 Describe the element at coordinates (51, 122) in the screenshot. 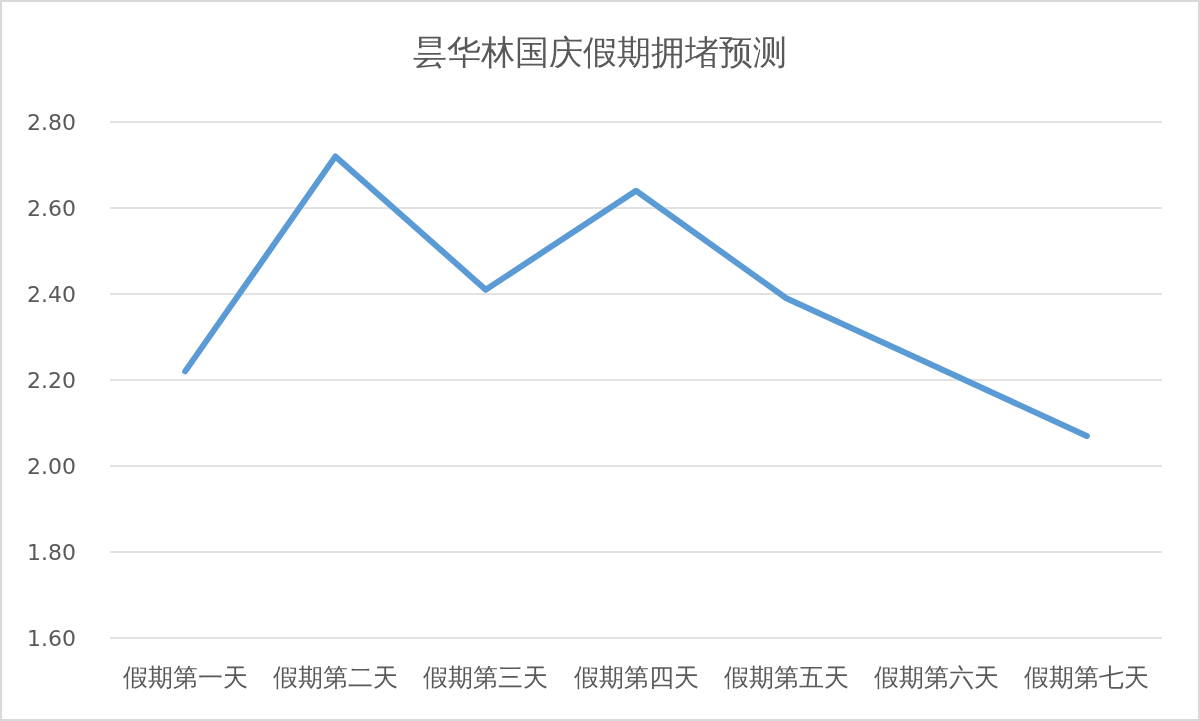

I see `y-tick-label: 2.80` at that location.